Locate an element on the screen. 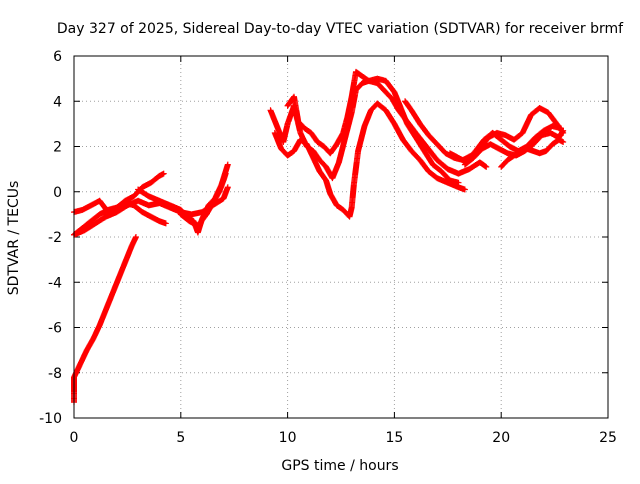 The image size is (640, 484). x-tick-label: 20 is located at coordinates (501, 438).